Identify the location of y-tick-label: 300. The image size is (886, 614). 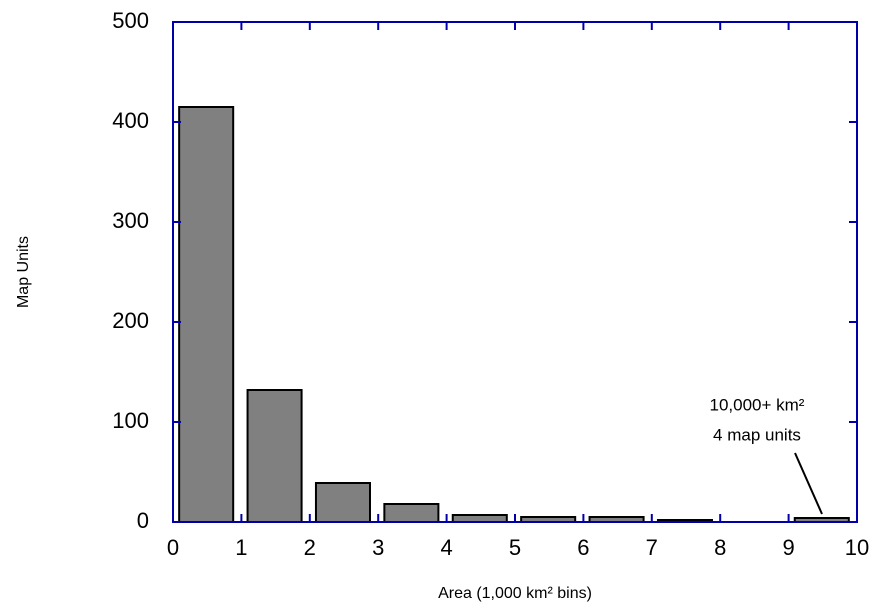
(130, 220).